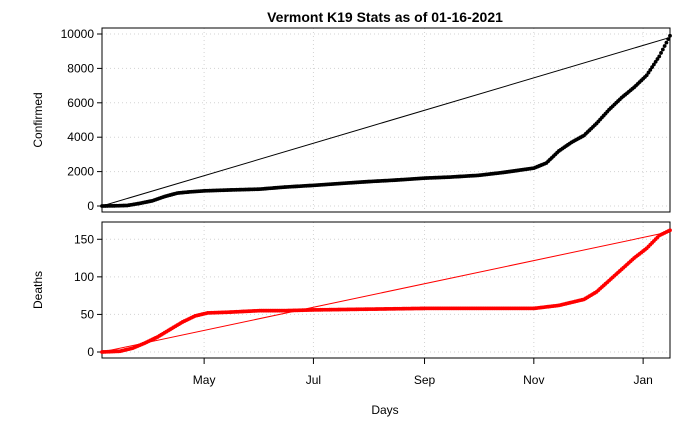 The image size is (700, 432). I want to click on y-tick-label-confirmed-3: 6000, so click(80, 103).